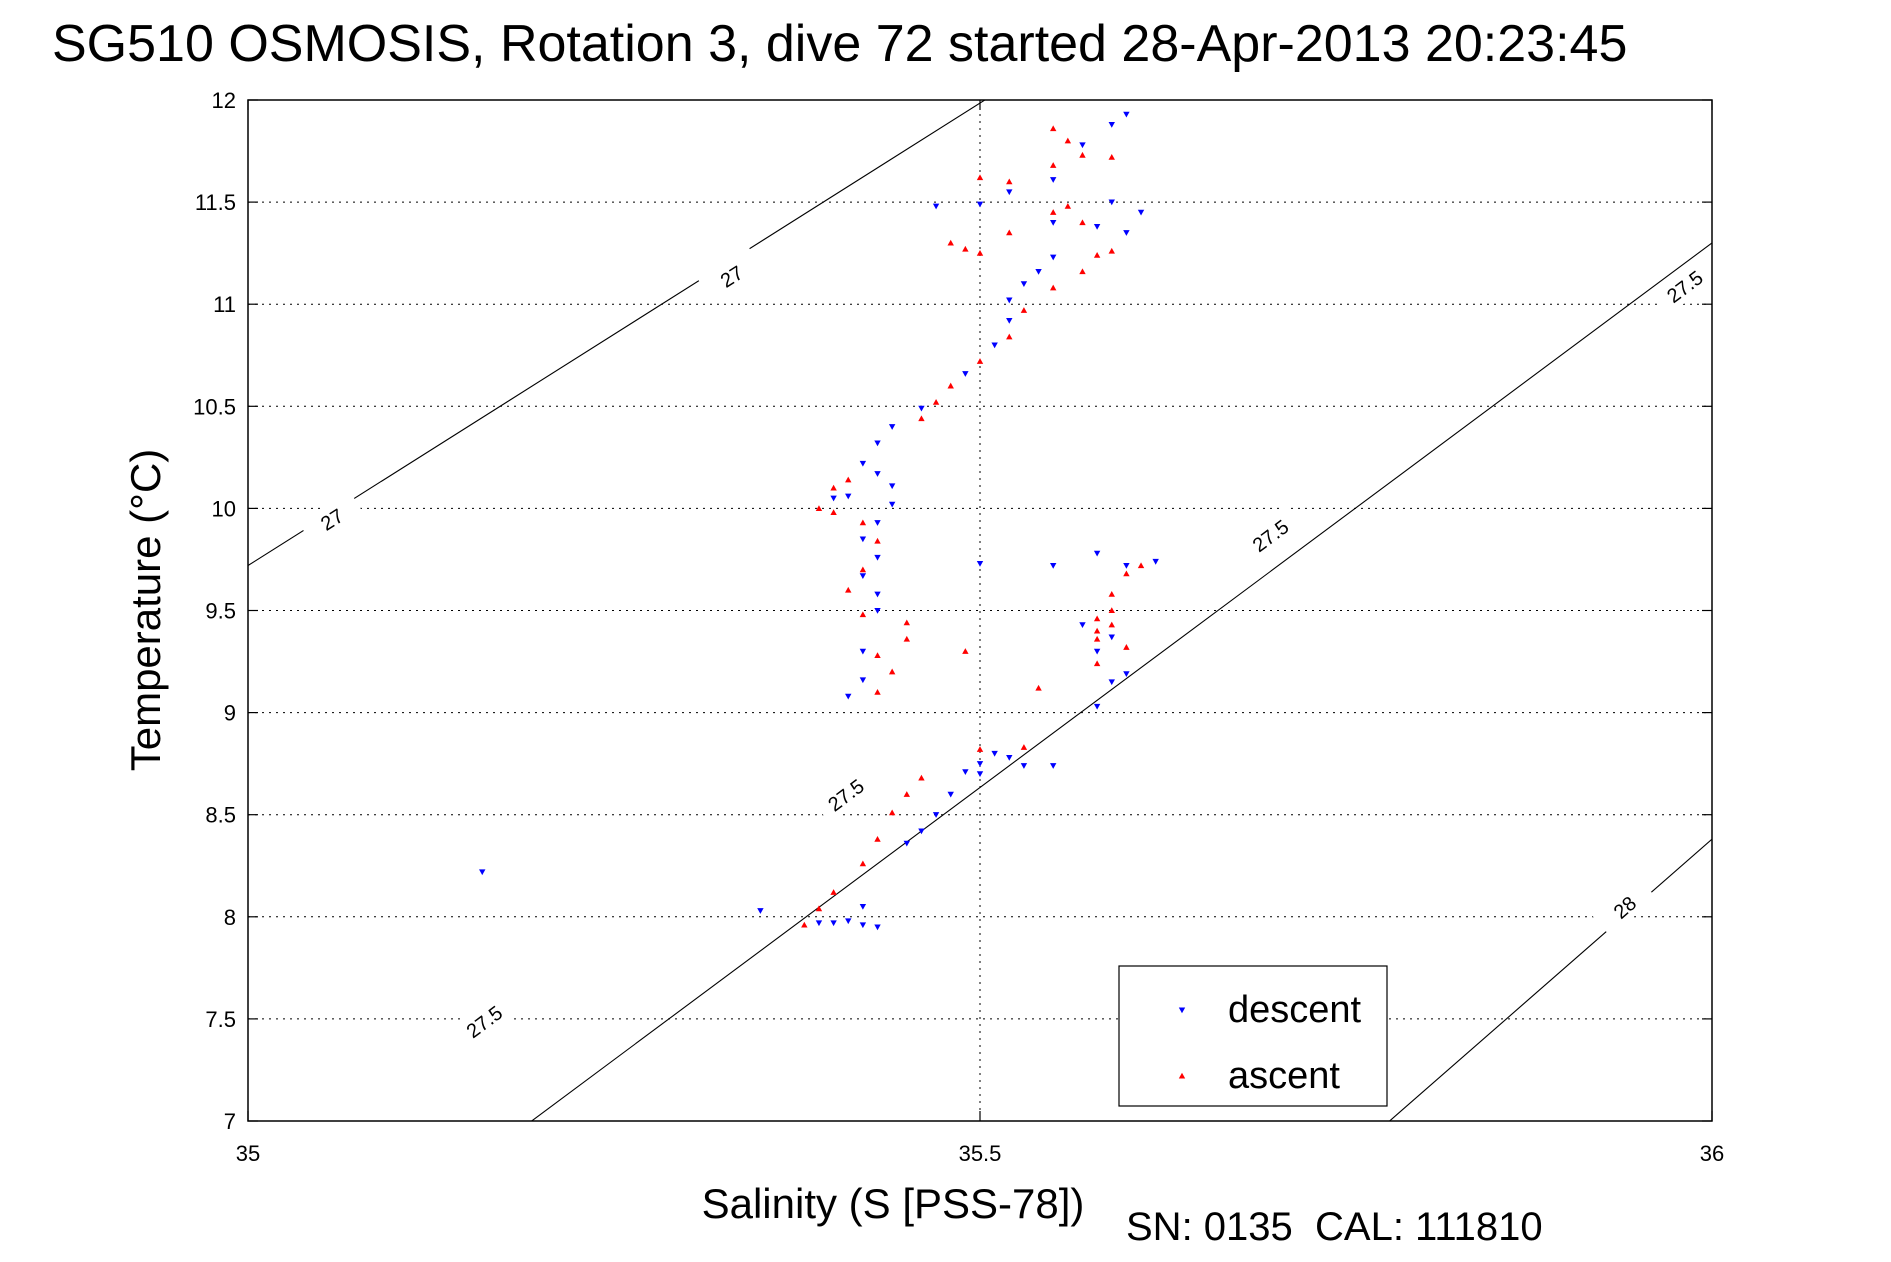 The width and height of the screenshot is (1891, 1262). I want to click on x-tick-label: 36, so click(1712, 1153).